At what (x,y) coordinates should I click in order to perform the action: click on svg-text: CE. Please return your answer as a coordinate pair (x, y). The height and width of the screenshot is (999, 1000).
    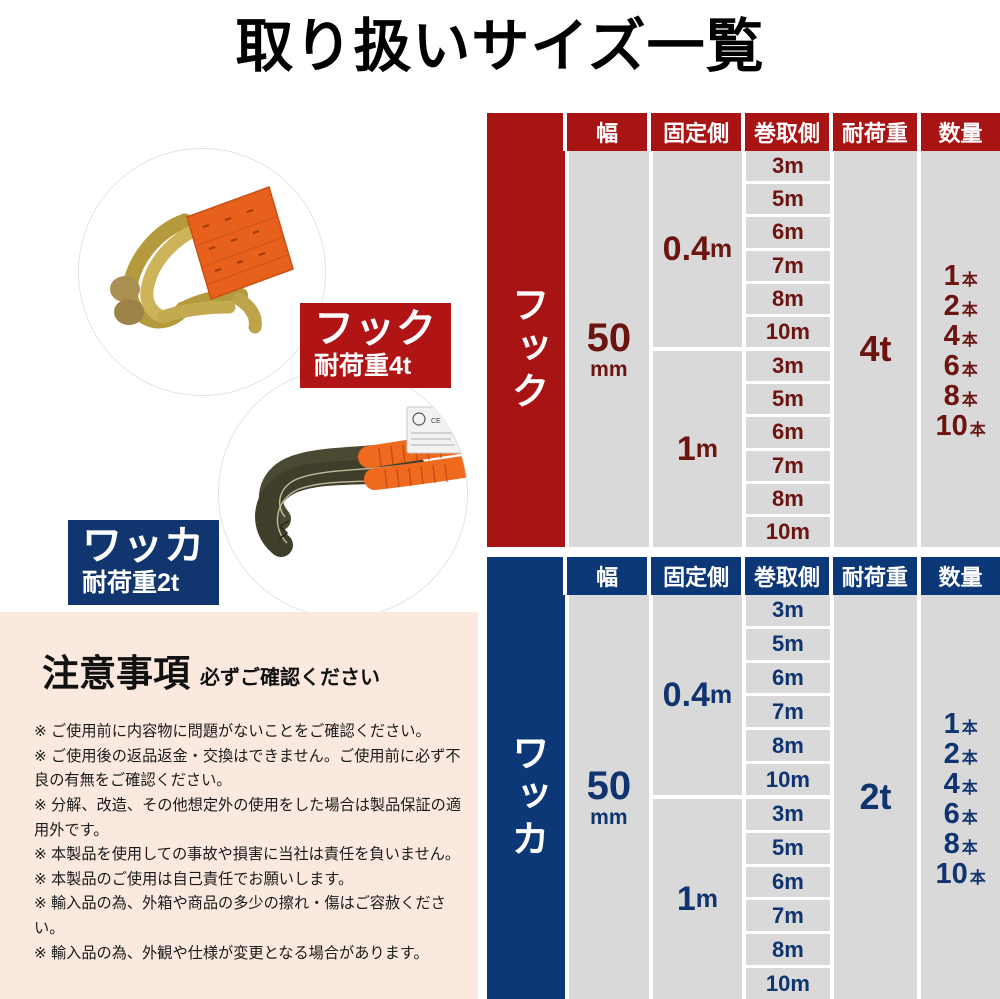
    Looking at the image, I should click on (436, 421).